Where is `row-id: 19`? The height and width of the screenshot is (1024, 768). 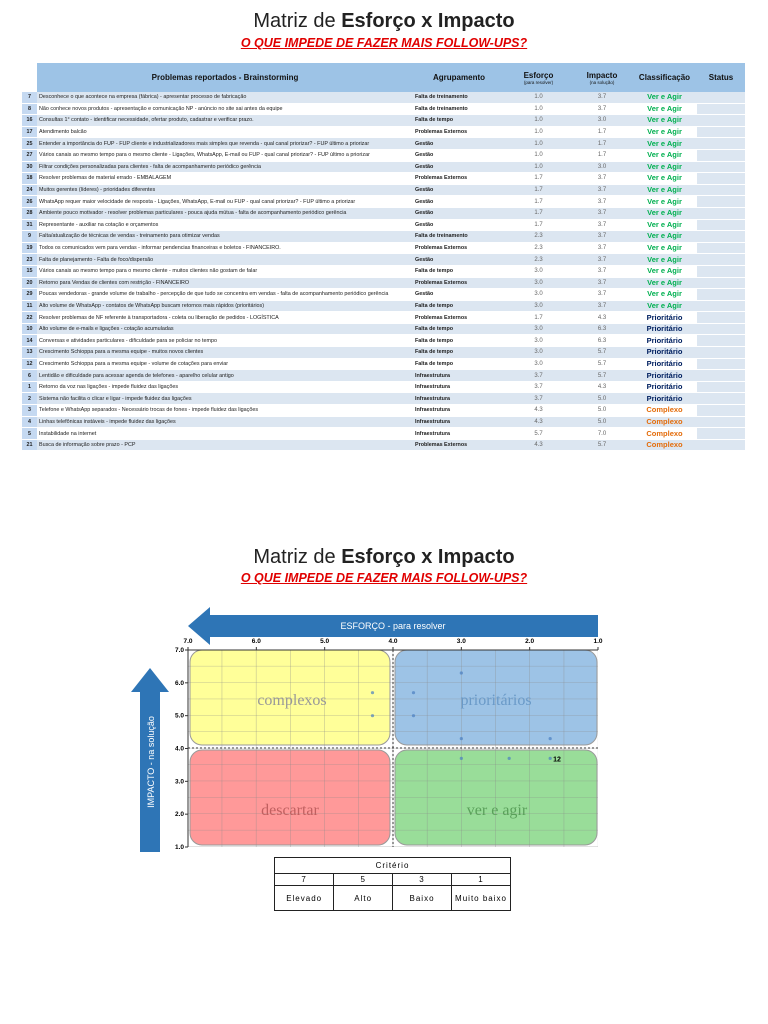
row-id: 19 is located at coordinates (29, 248).